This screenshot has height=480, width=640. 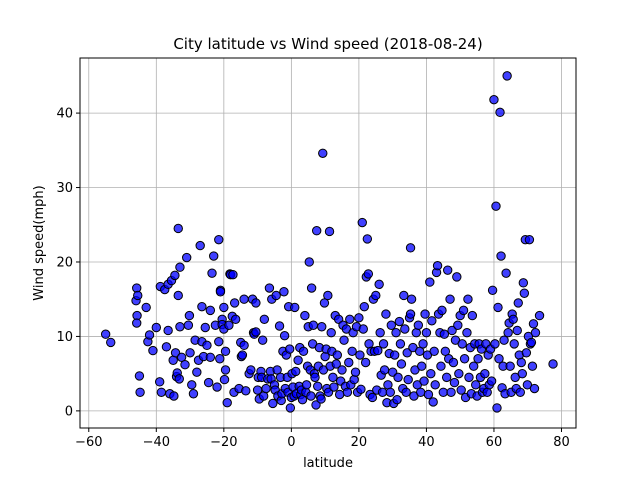 What do you see at coordinates (156, 442) in the screenshot?
I see `x-tick-label: −40` at bounding box center [156, 442].